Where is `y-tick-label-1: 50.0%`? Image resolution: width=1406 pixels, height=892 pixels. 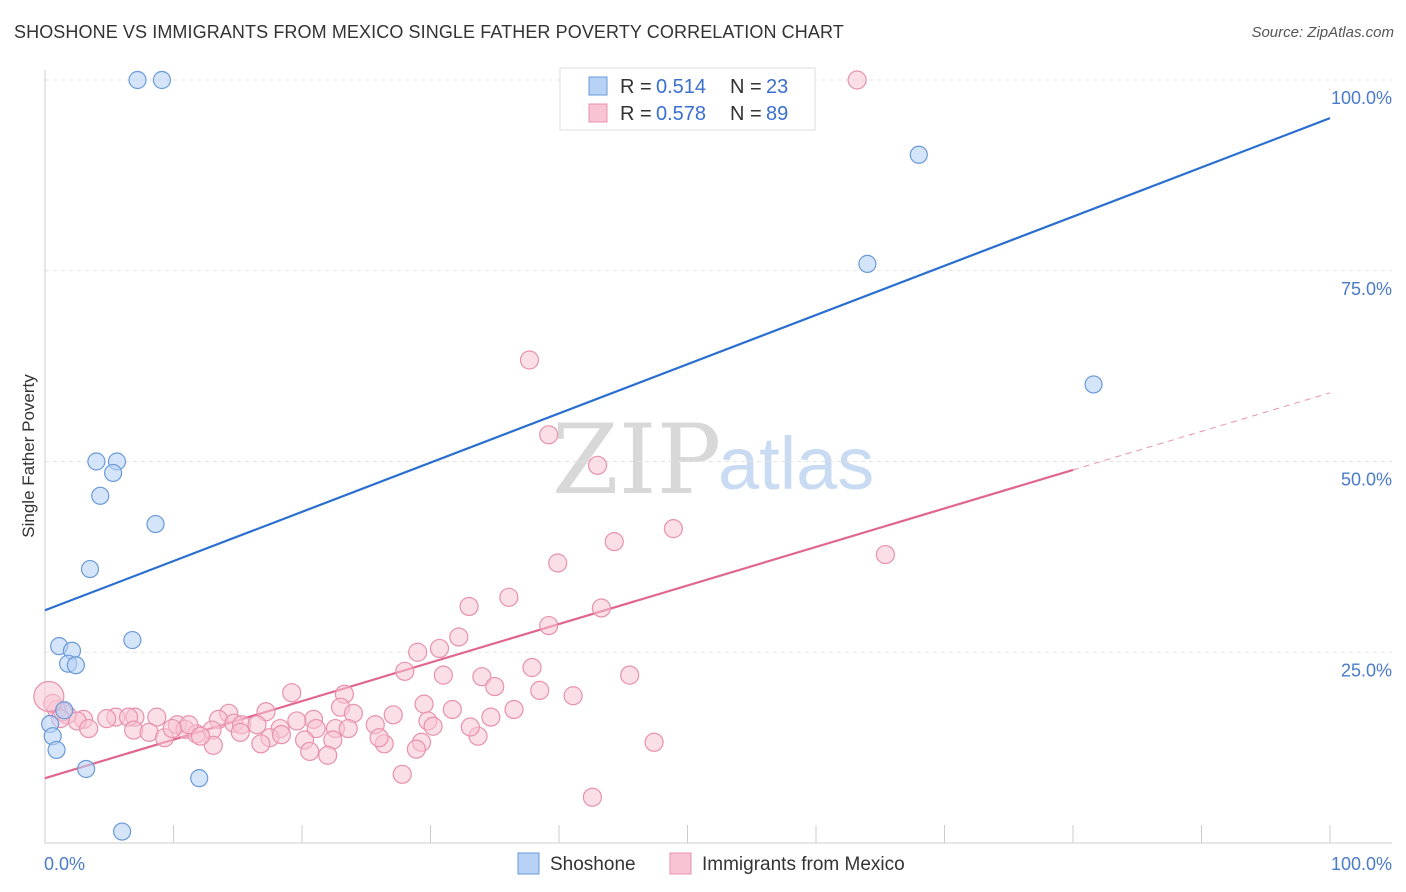
y-tick-label-1: 50.0% is located at coordinates (1366, 480).